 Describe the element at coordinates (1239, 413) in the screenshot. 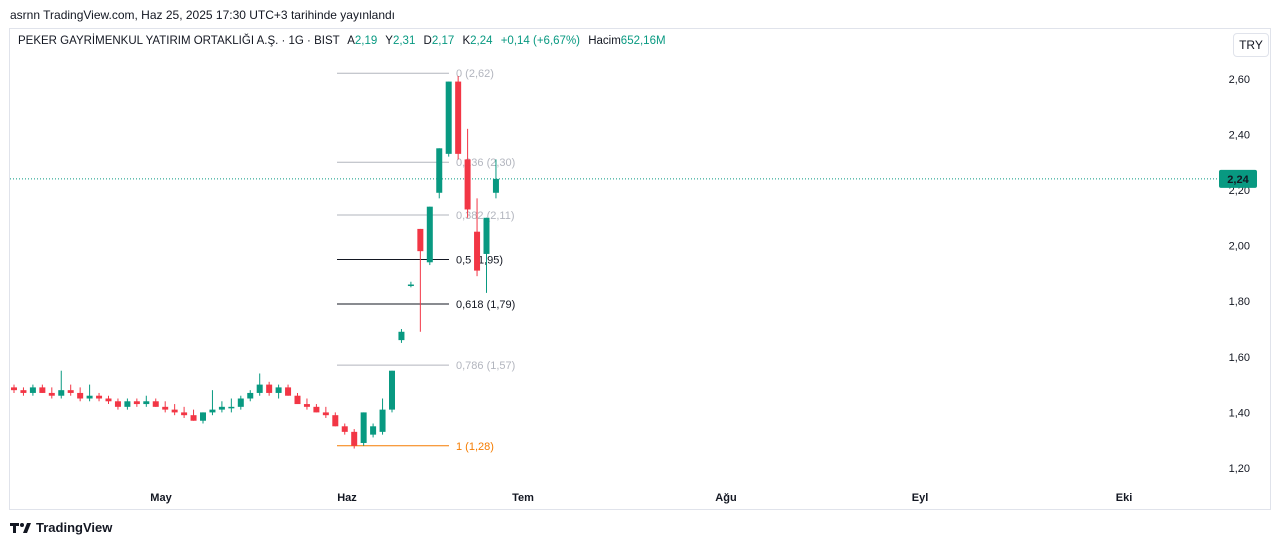

I see `price-tick-label: 1,40` at that location.